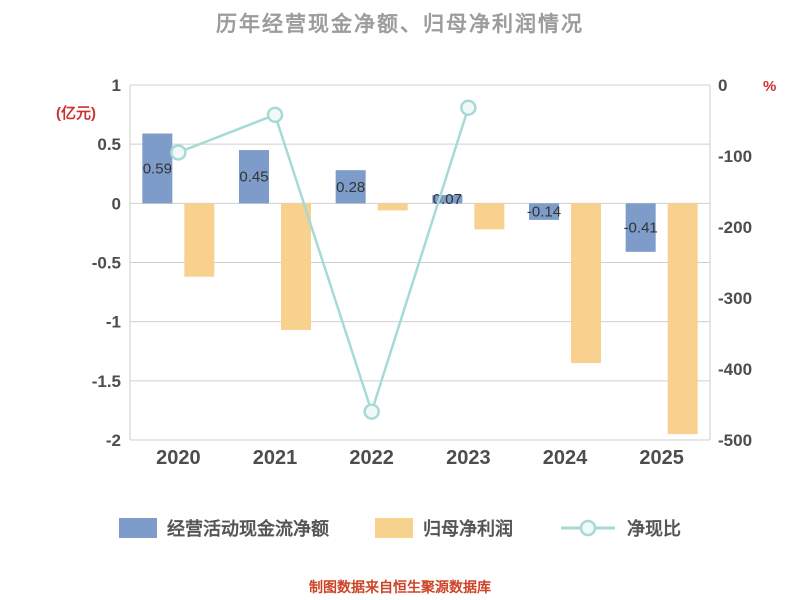 The image size is (800, 600). I want to click on bar-netprofit-2025, so click(682, 319).